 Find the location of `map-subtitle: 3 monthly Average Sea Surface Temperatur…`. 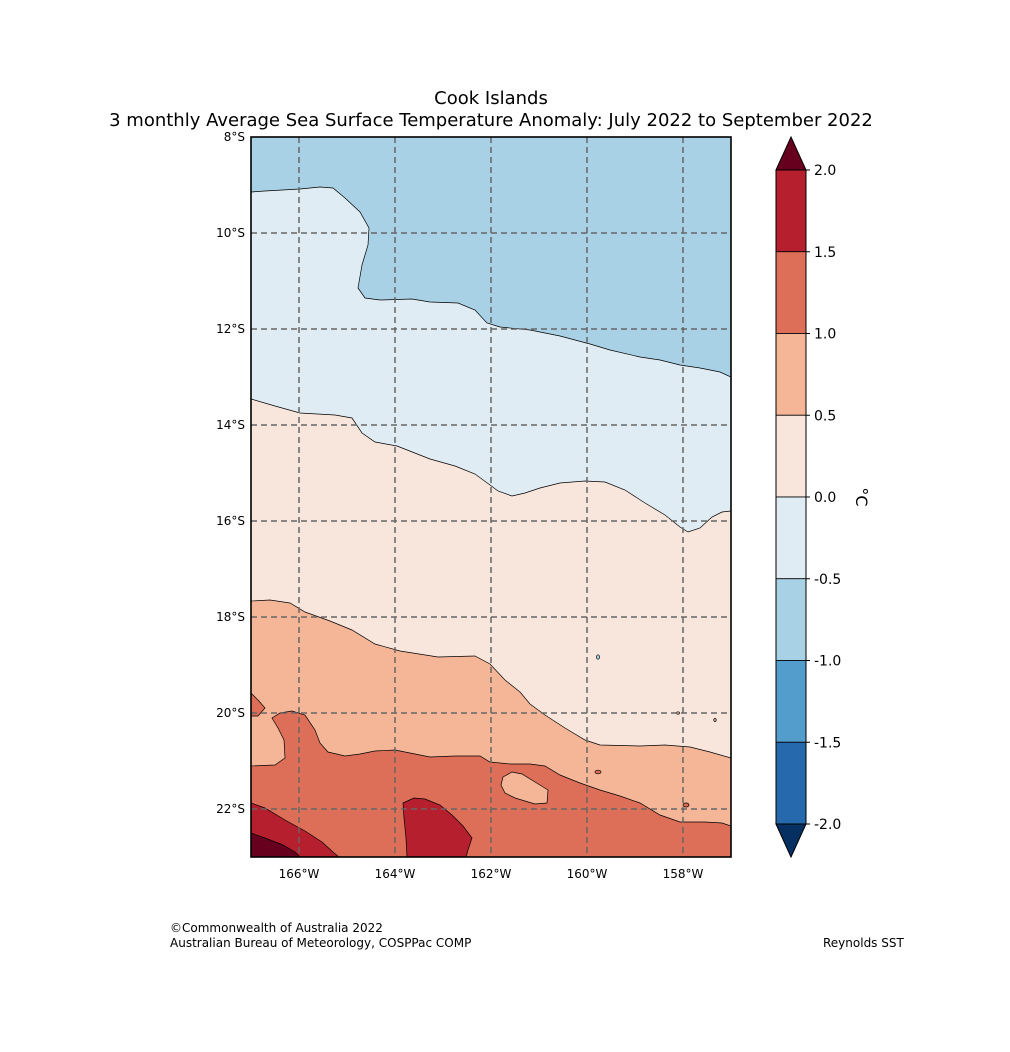

map-subtitle: 3 monthly Average Sea Surface Temperatur… is located at coordinates (491, 120).